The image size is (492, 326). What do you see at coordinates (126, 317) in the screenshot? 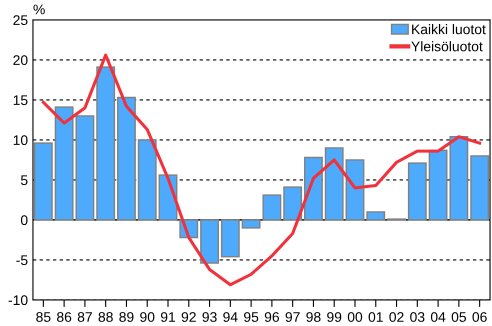
I see `x-tick-label: 89` at bounding box center [126, 317].